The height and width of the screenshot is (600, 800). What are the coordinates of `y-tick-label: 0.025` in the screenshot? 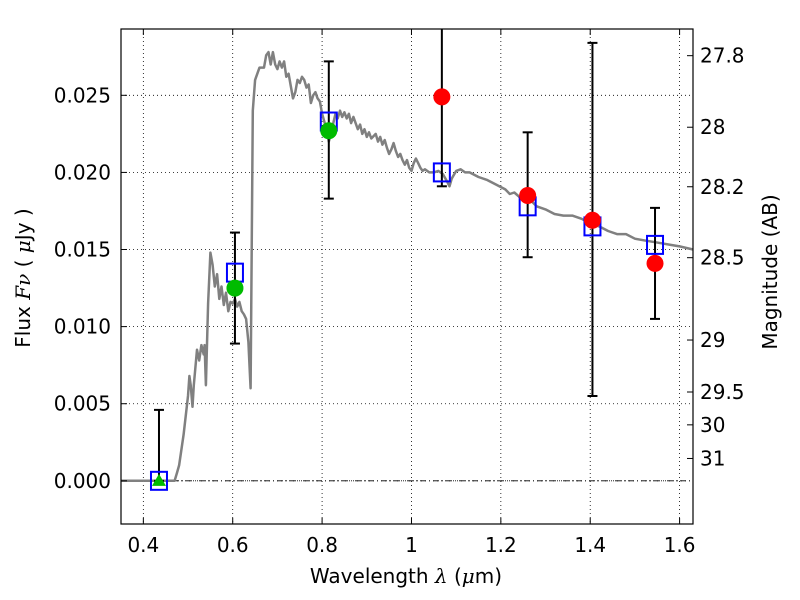 It's located at (82, 95).